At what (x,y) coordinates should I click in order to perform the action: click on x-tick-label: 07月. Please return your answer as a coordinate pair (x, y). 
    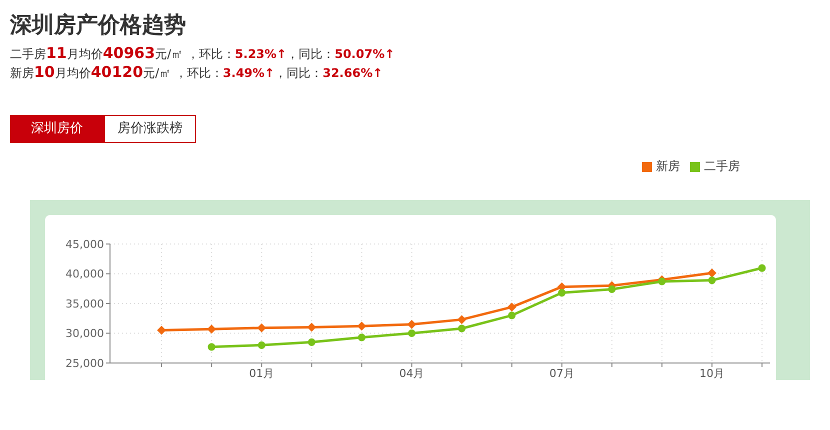
    Looking at the image, I should click on (561, 373).